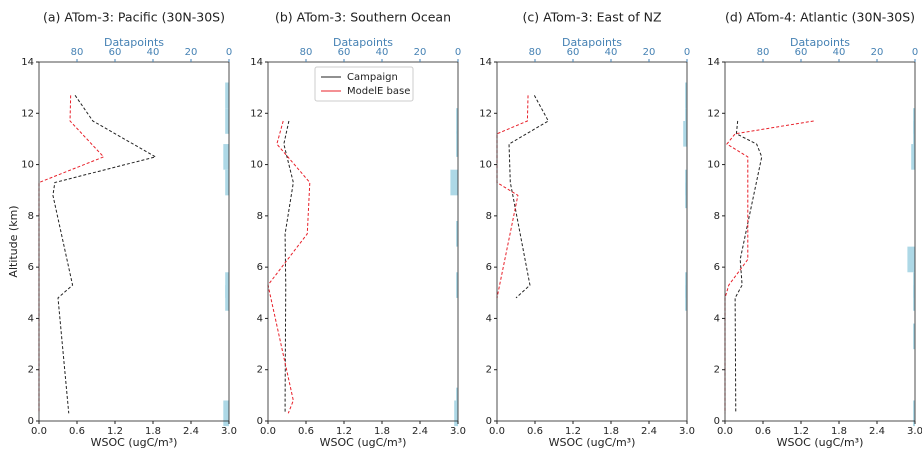 The height and width of the screenshot is (454, 922). Describe the element at coordinates (591, 17) in the screenshot. I see `panel-title: (c) ATom-3: East of NZ` at that location.